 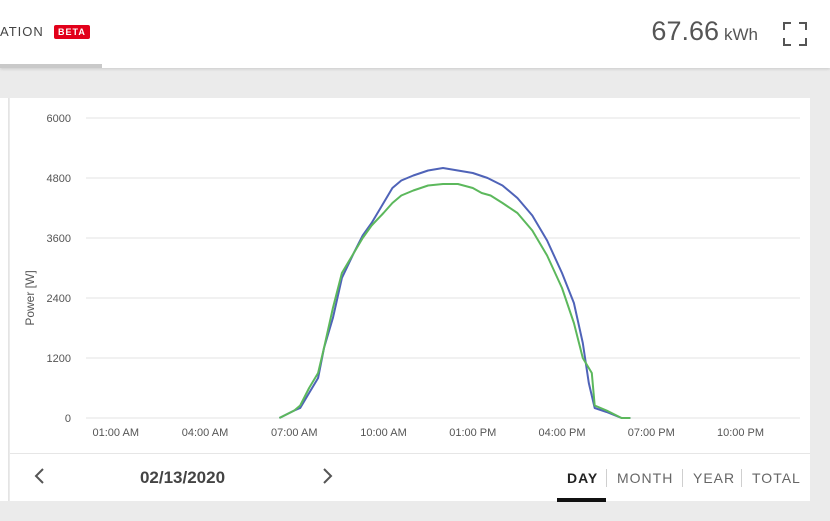 I want to click on x-tick-label: 07:00 PM, so click(x=651, y=433).